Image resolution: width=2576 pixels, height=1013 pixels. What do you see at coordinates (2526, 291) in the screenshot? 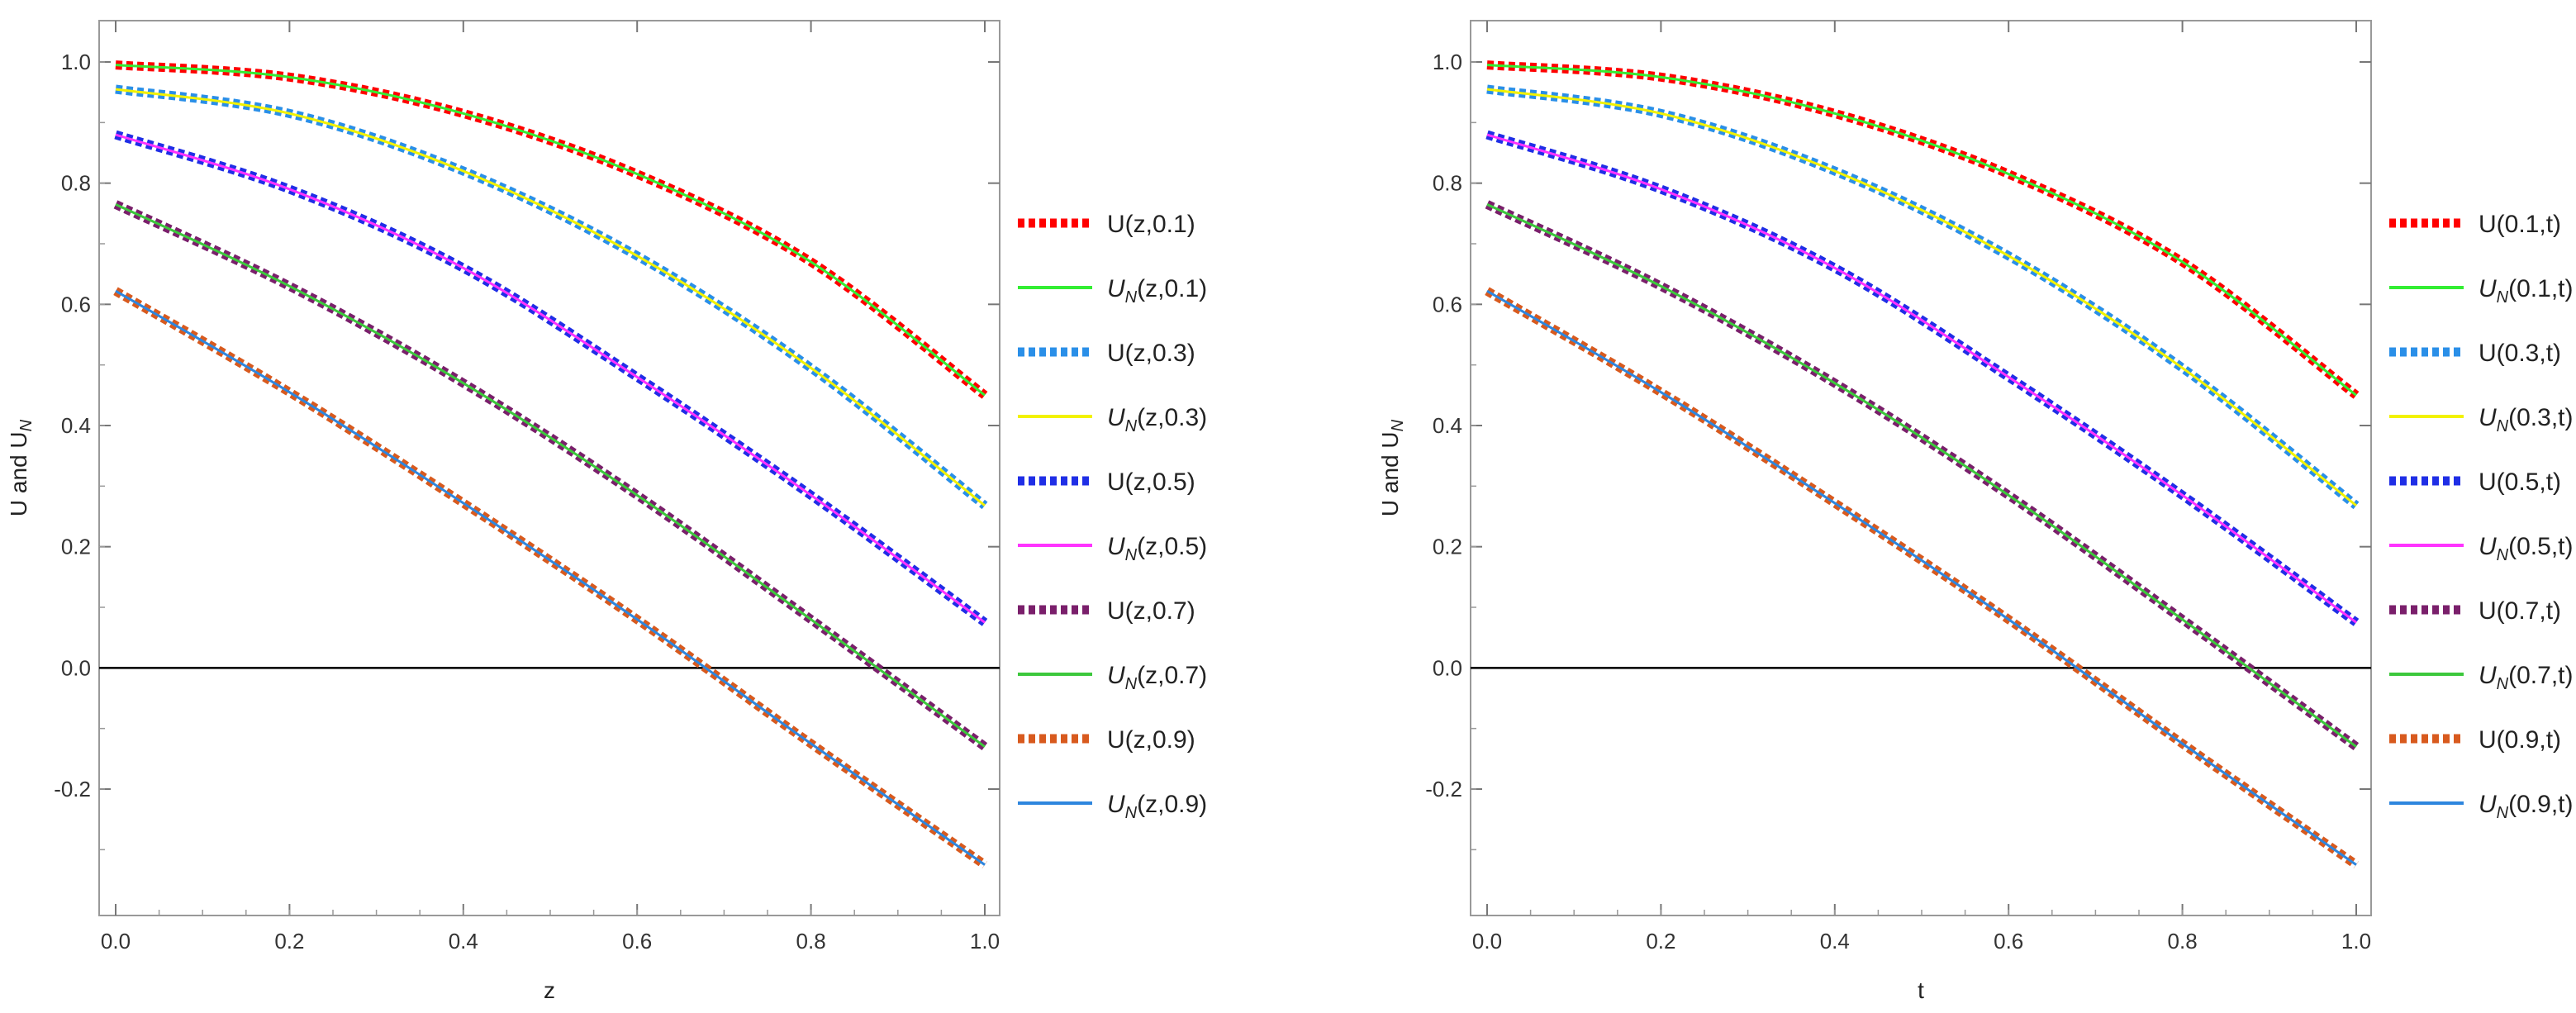
I see `legend-label: UN(0.1,t)` at bounding box center [2526, 291].